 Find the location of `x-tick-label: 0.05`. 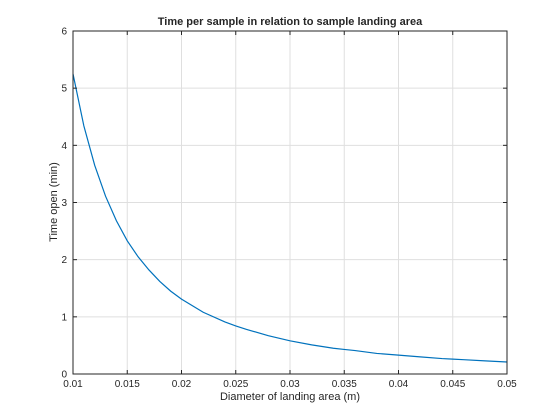

x-tick-label: 0.05 is located at coordinates (507, 384).